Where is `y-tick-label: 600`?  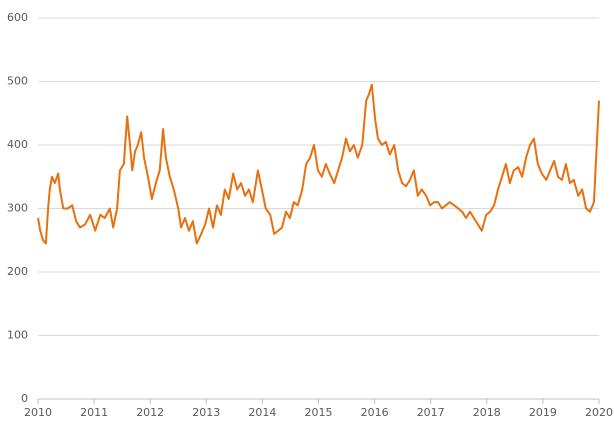
y-tick-label: 600 is located at coordinates (17, 17).